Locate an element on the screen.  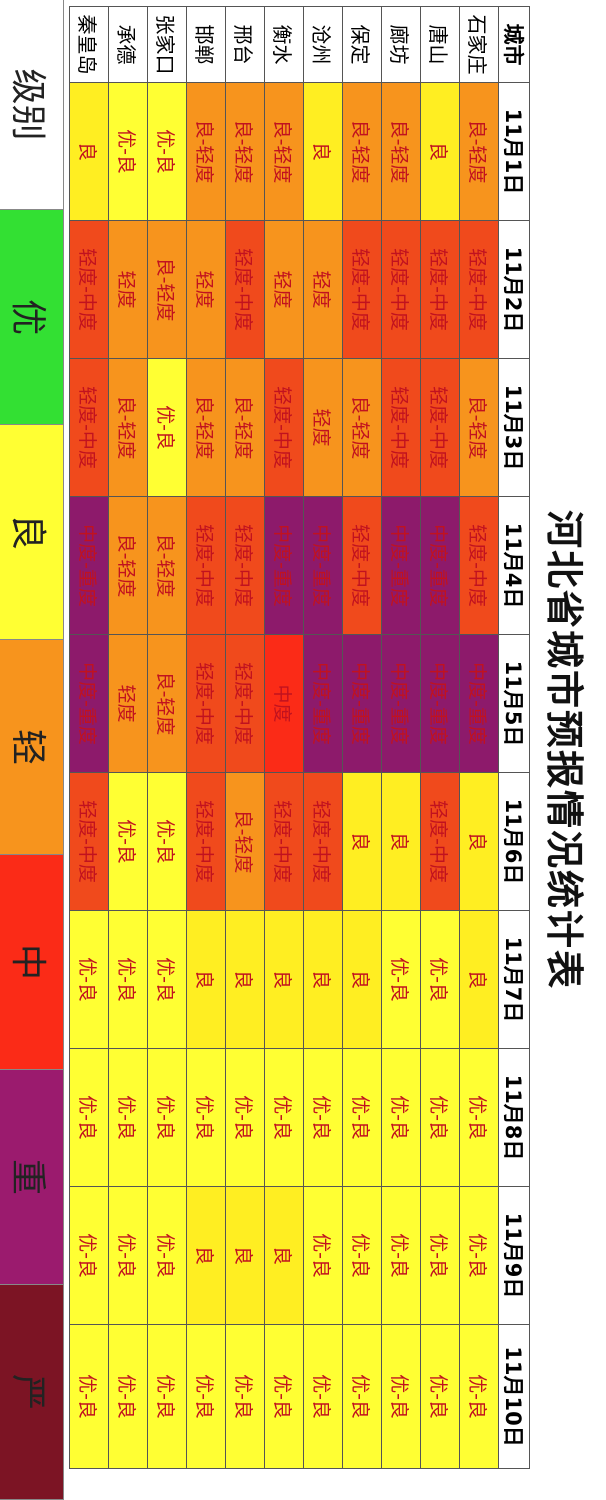
table-row: 唐山良轻度-中度 轻度-中度 中度-重度 中度-重度 轻度-中度 优-良 优-良 优-良 优-良 is located at coordinates (440, 737).